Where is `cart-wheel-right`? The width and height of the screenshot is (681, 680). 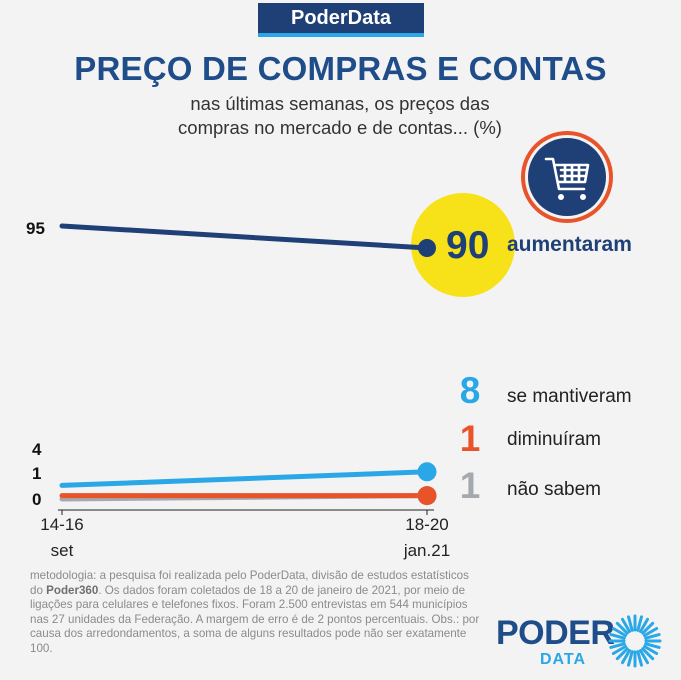
cart-wheel-right is located at coordinates (583, 197).